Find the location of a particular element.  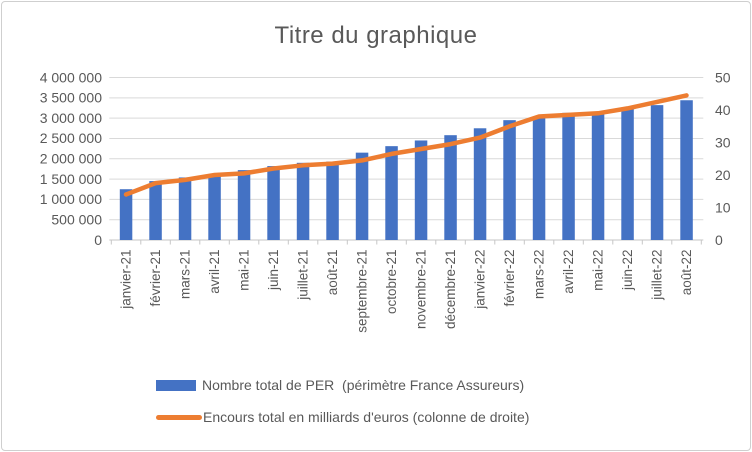

x-axis-label: juin-22 is located at coordinates (627, 271).